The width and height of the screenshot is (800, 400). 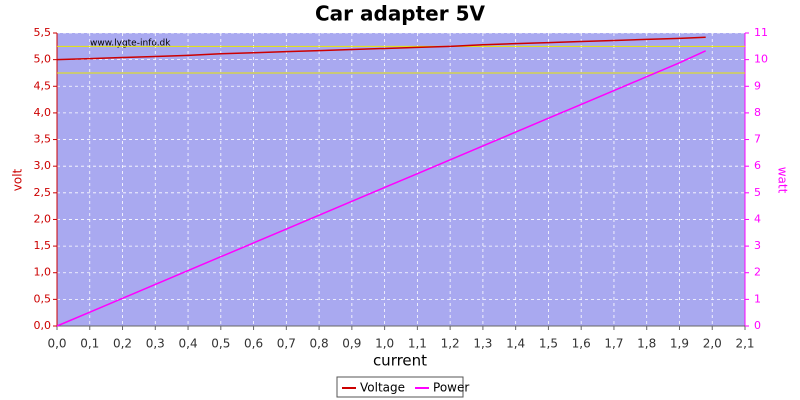 What do you see at coordinates (581, 344) in the screenshot?
I see `x-tick-label: 1,6` at bounding box center [581, 344].